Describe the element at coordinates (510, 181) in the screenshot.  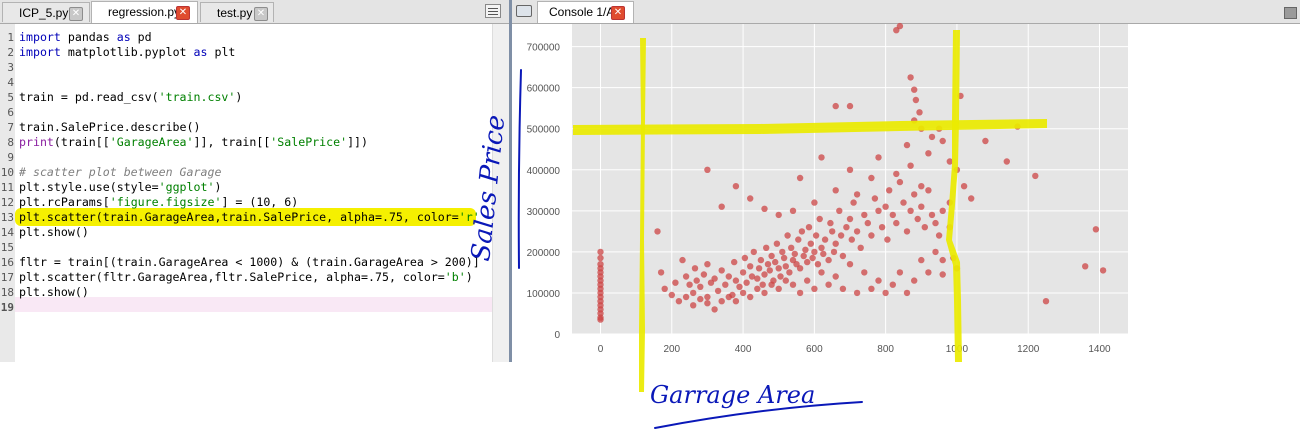
I see `pane-splitter` at that location.